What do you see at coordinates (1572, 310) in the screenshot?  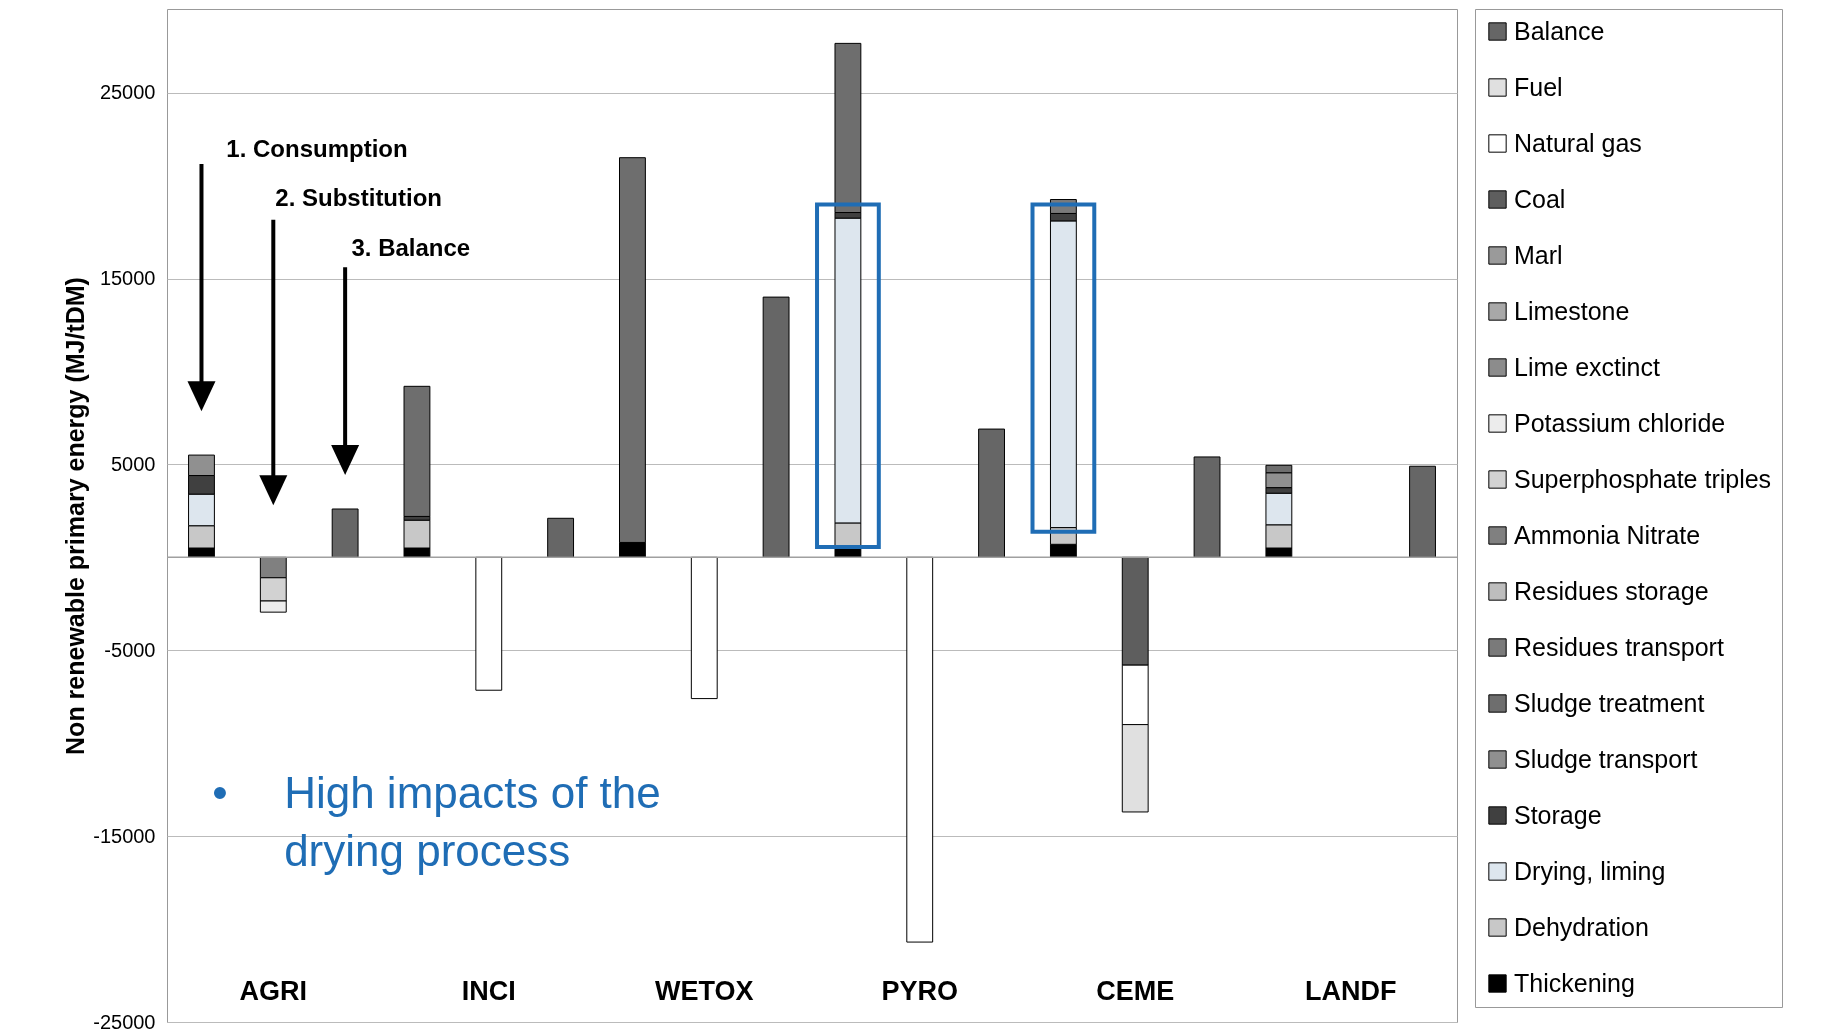 I see `legend-label: Limestone` at bounding box center [1572, 310].